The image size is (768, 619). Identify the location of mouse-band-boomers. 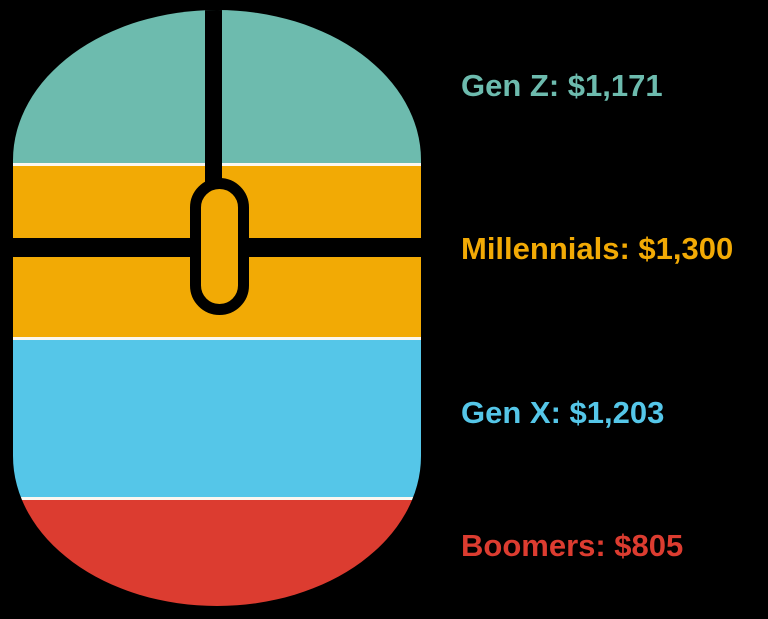
(217, 553).